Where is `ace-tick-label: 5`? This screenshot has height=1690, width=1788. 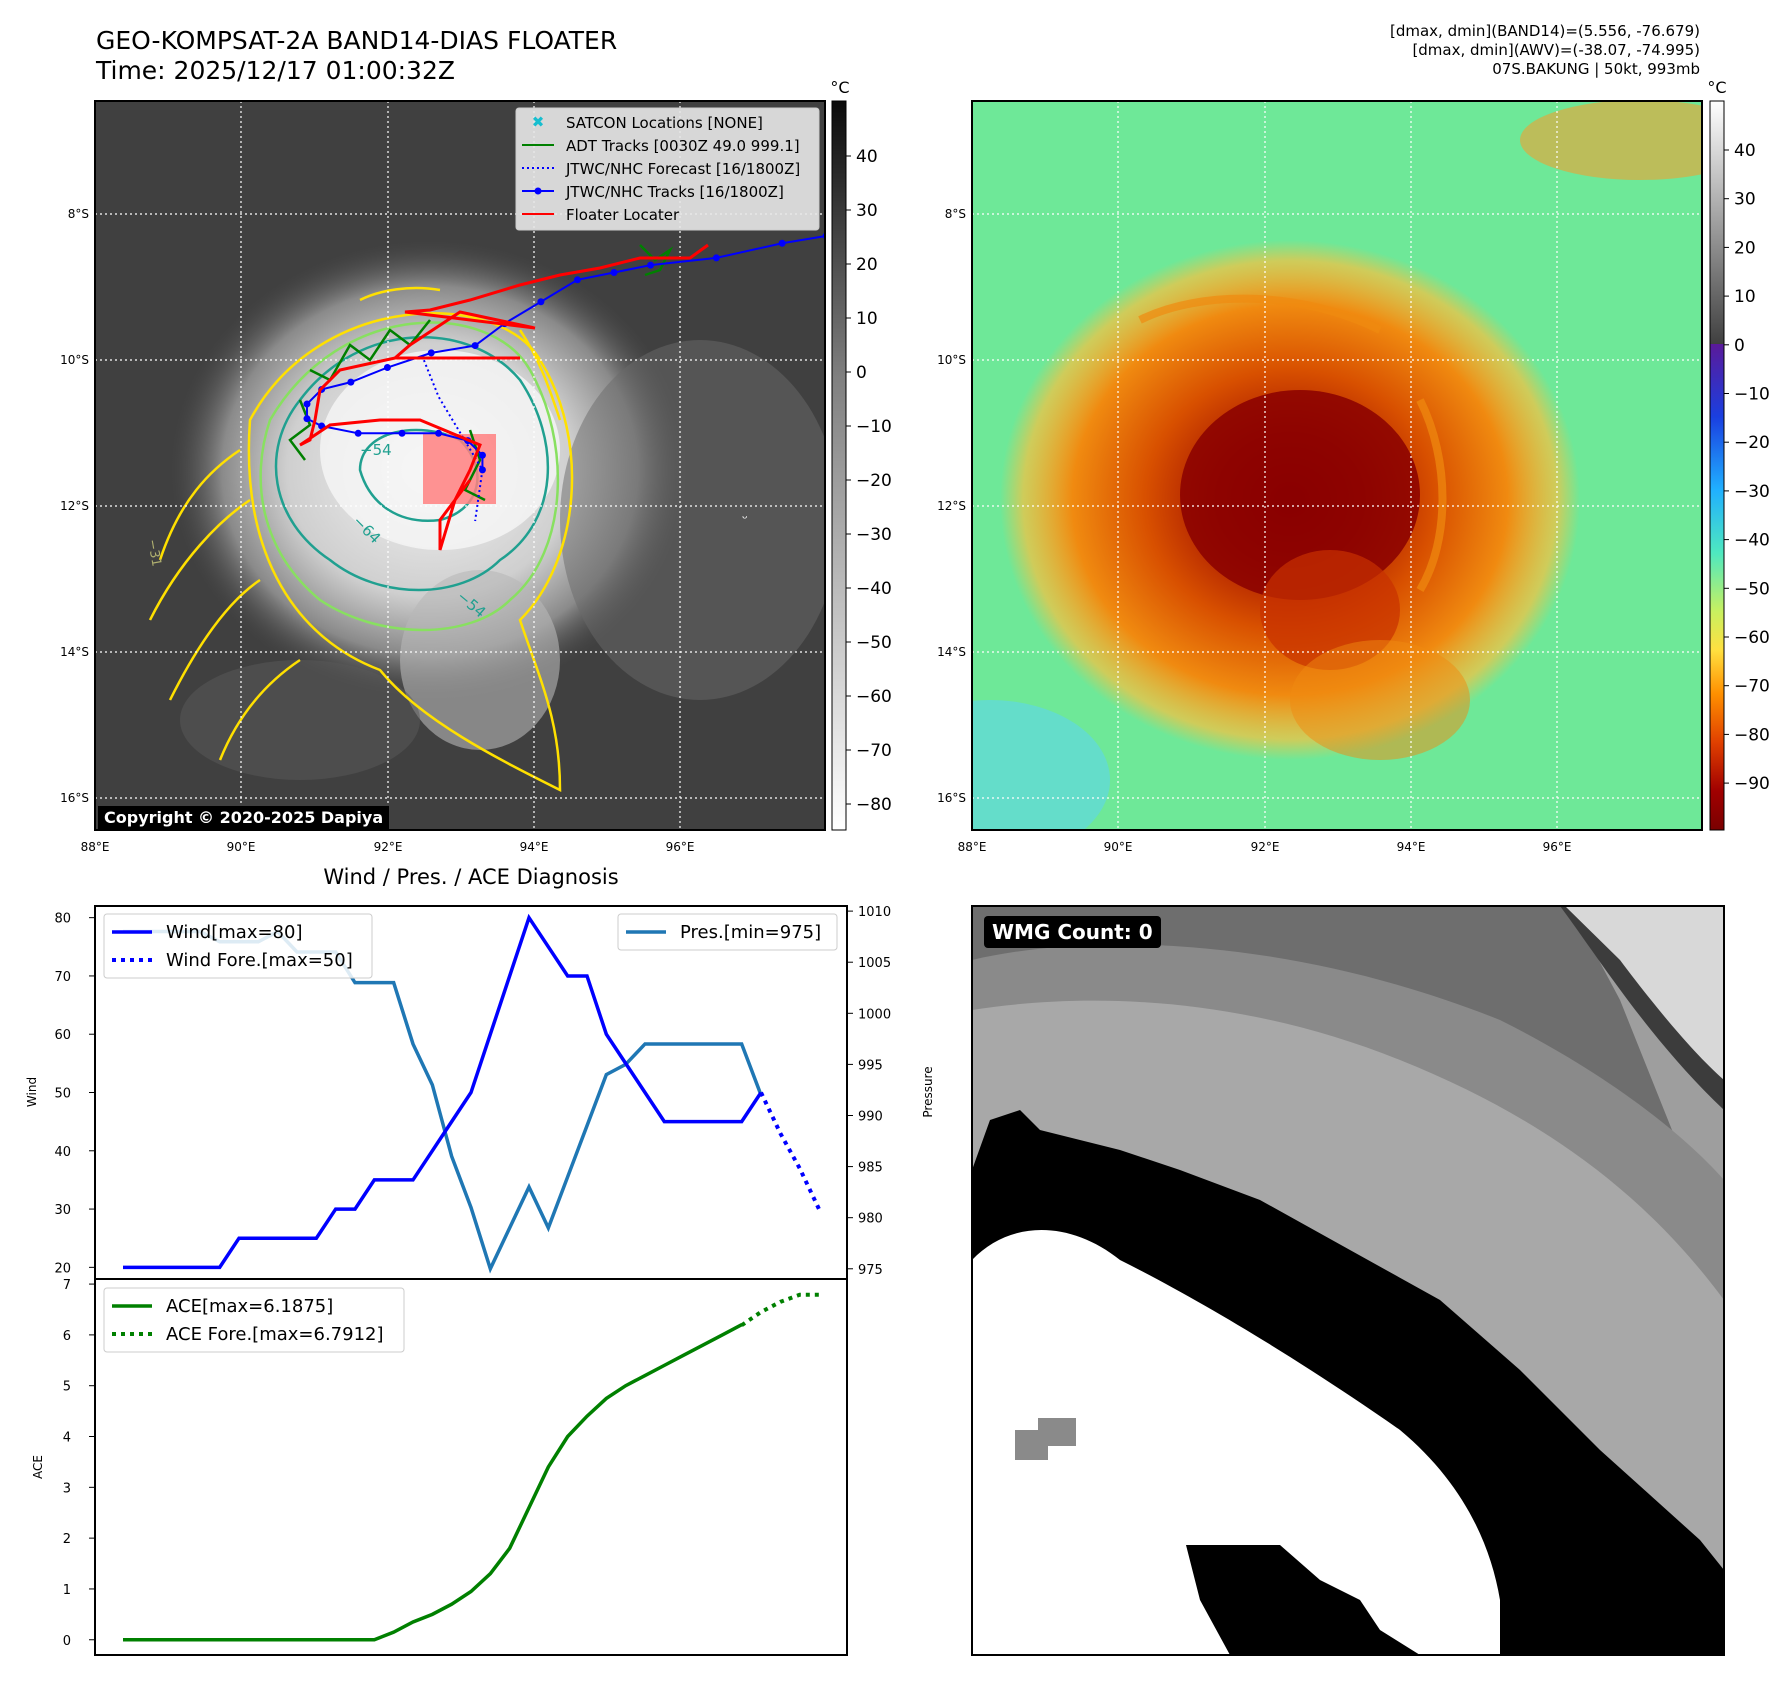 ace-tick-label: 5 is located at coordinates (67, 1387).